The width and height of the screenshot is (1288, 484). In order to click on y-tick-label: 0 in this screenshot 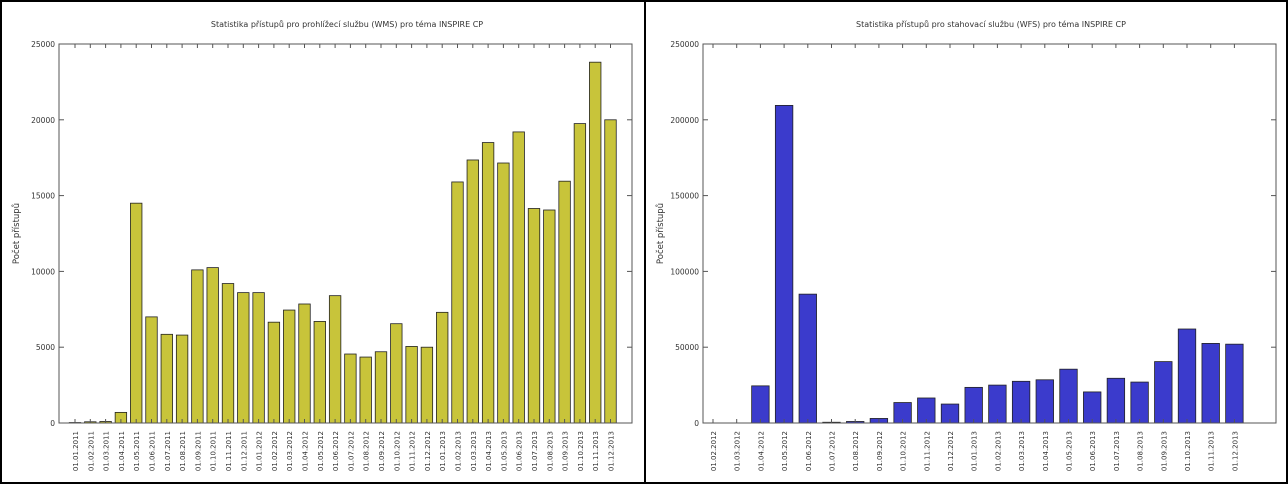, I will do `click(696, 423)`.